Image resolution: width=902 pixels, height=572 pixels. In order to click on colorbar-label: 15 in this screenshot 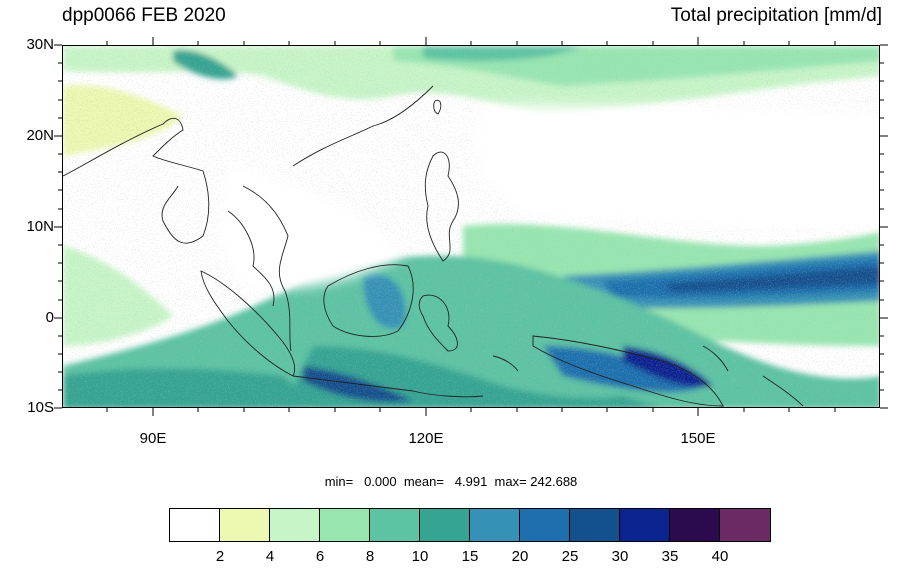, I will do `click(470, 556)`.